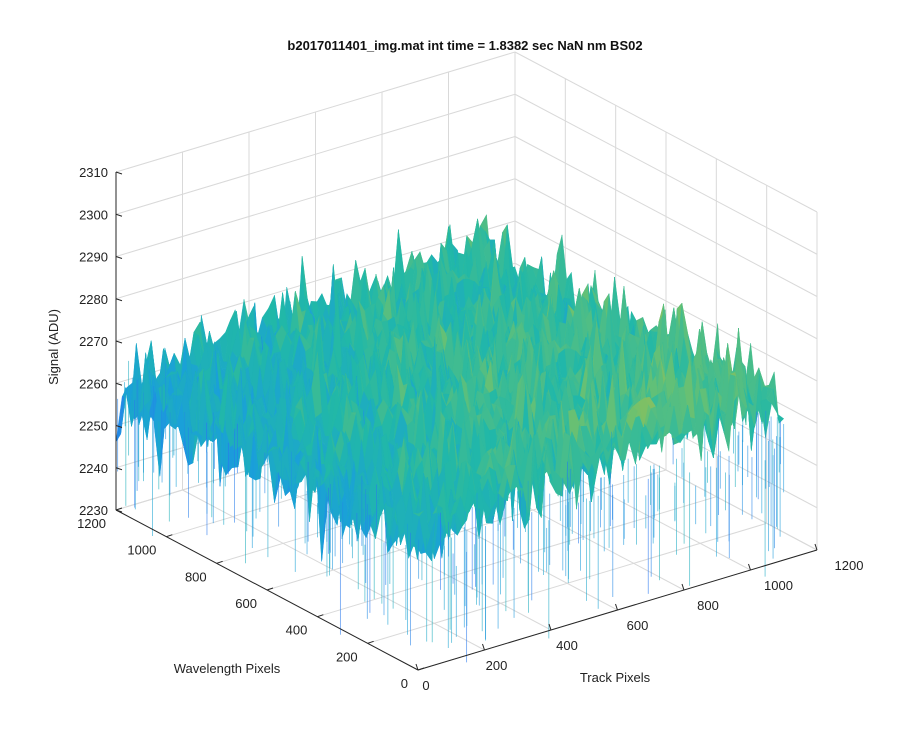 The height and width of the screenshot is (750, 900). I want to click on z-tick-label: 2310, so click(93, 172).